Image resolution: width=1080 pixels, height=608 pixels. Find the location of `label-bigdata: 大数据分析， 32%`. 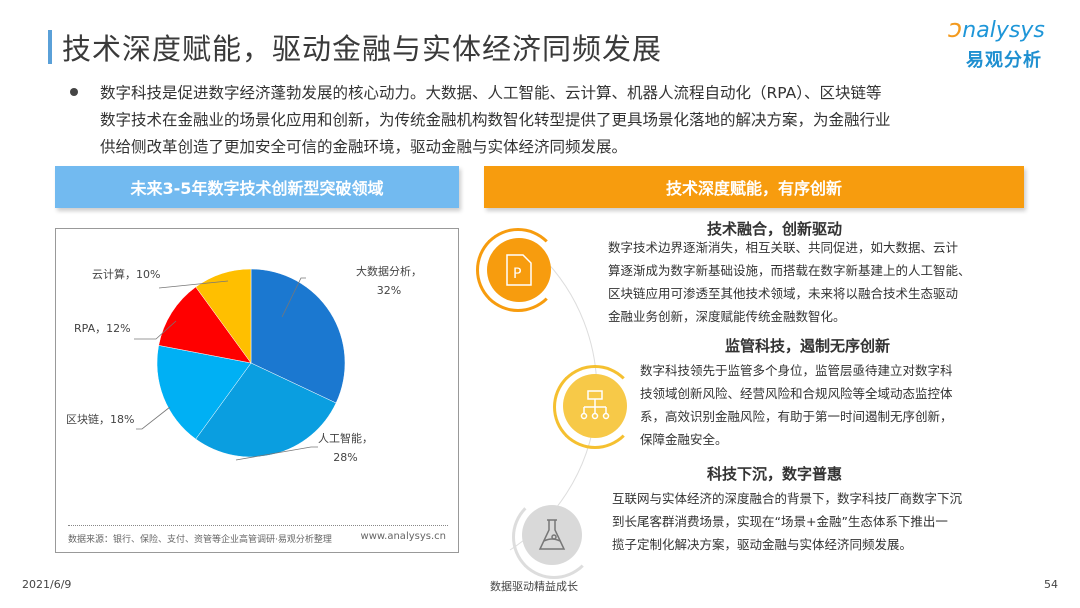

label-bigdata: 大数据分析， 32% is located at coordinates (389, 281).